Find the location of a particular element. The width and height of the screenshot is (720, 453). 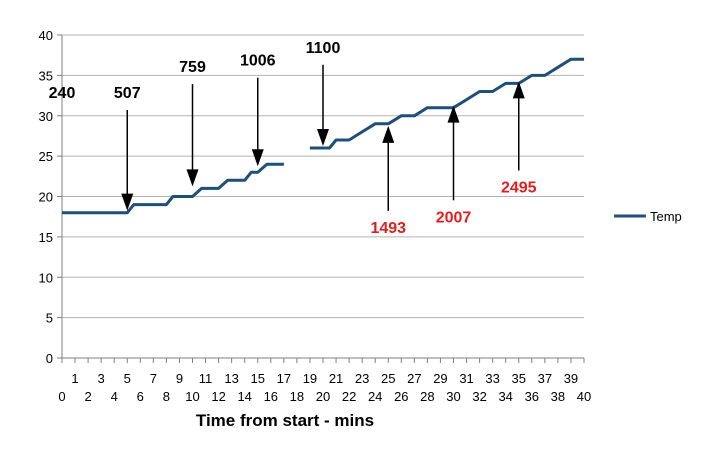

x-tick-label: 22 is located at coordinates (349, 396).